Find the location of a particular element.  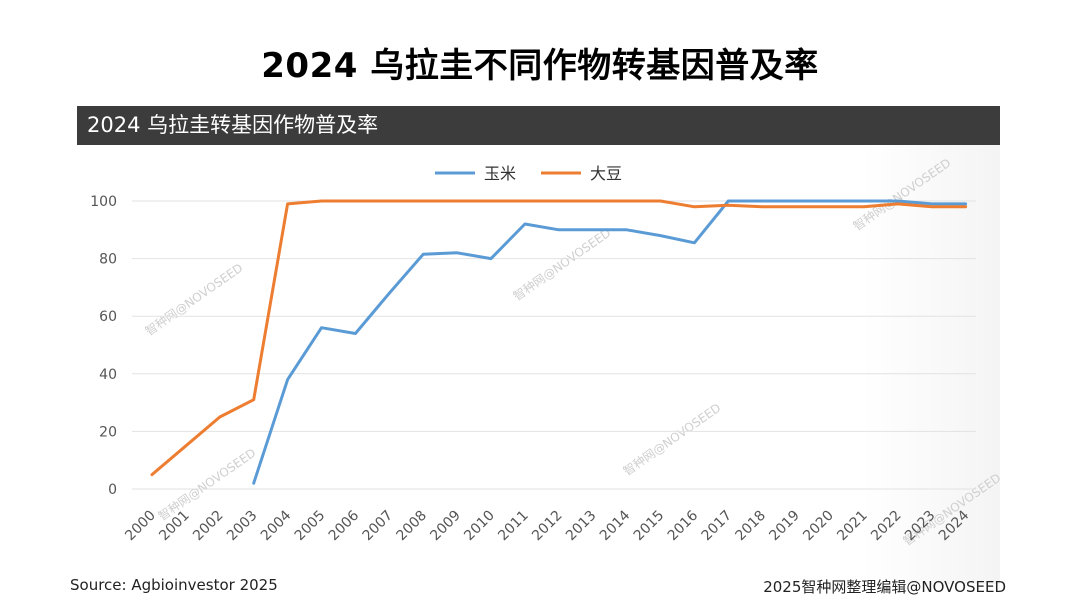

y-tick-label: 0 is located at coordinates (112, 490).